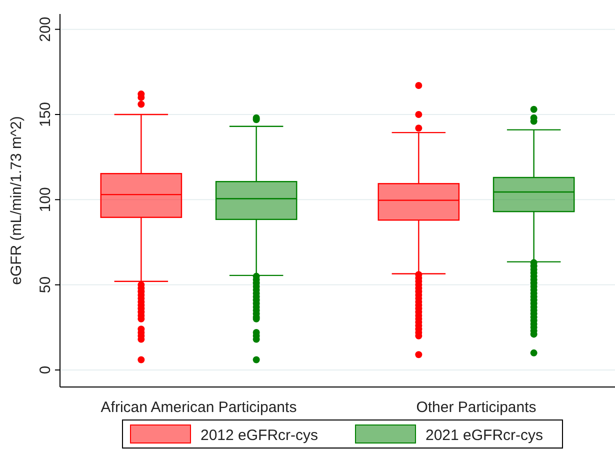 This screenshot has height=449, width=615. What do you see at coordinates (198, 407) in the screenshot?
I see `x-tick-label: African American Participants` at bounding box center [198, 407].